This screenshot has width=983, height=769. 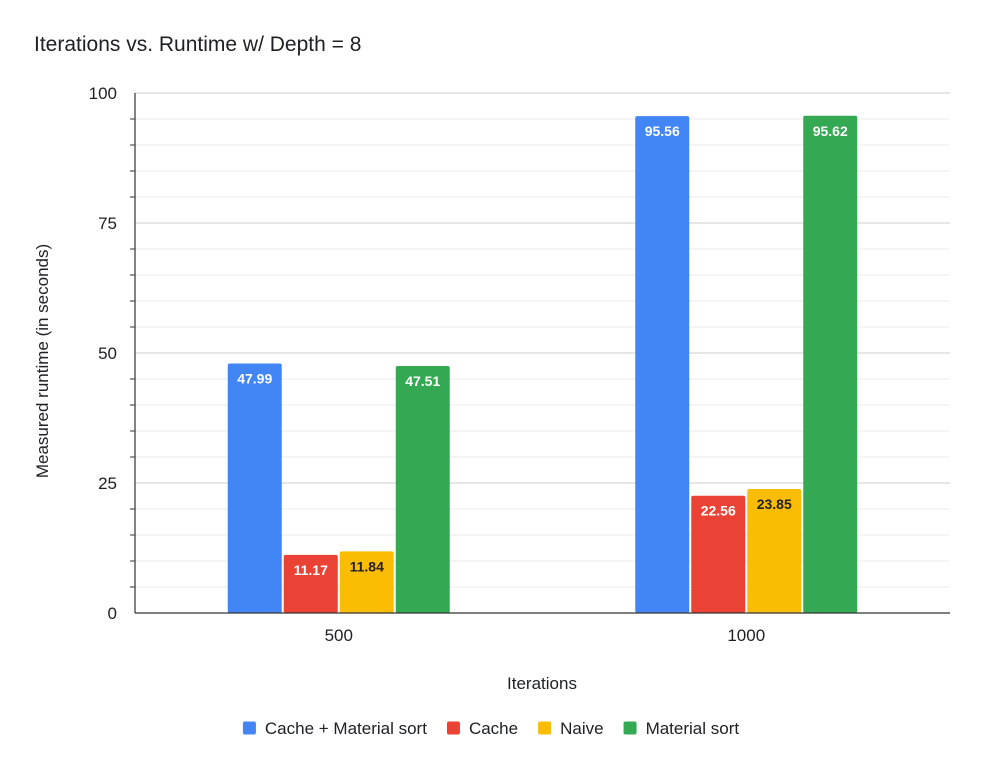 I want to click on legend-label: Material sort, so click(x=693, y=728).